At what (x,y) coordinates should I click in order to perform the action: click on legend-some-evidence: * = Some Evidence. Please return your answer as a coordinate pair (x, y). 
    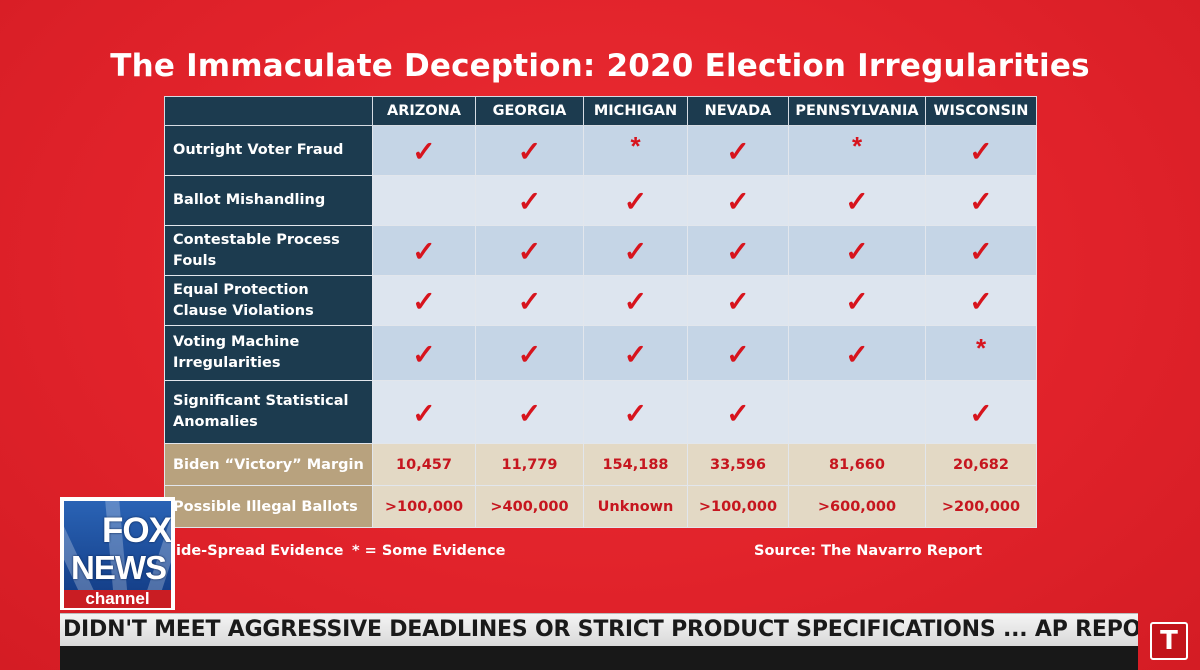
    Looking at the image, I should click on (429, 551).